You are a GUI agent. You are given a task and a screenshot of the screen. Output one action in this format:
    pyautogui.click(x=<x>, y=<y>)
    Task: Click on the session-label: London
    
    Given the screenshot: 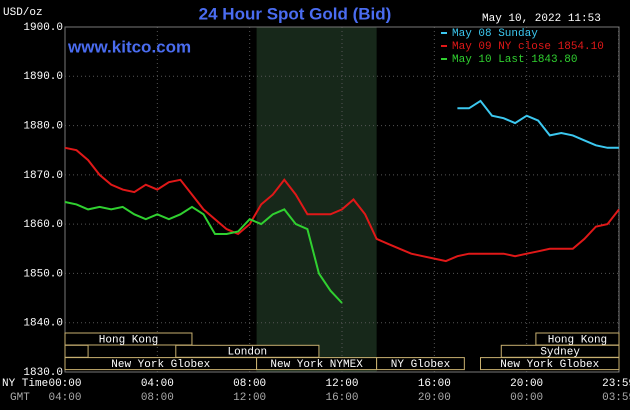 What is the action you would take?
    pyautogui.click(x=248, y=353)
    